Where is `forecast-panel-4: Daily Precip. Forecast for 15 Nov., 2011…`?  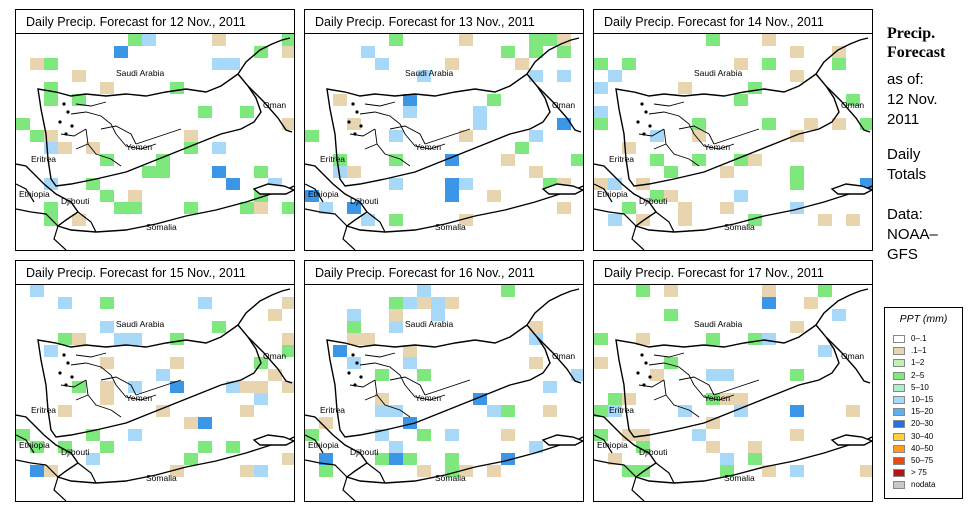
forecast-panel-4: Daily Precip. Forecast for 15 Nov., 2011… is located at coordinates (155, 381).